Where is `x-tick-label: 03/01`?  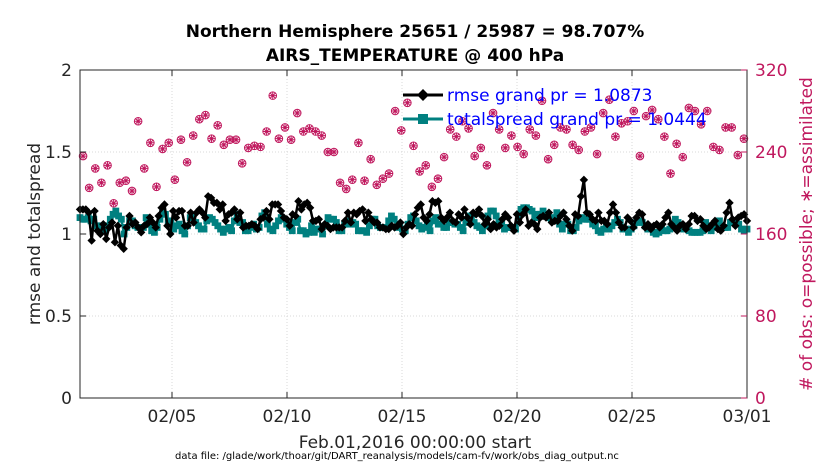 x-tick-label: 03/01 is located at coordinates (747, 417).